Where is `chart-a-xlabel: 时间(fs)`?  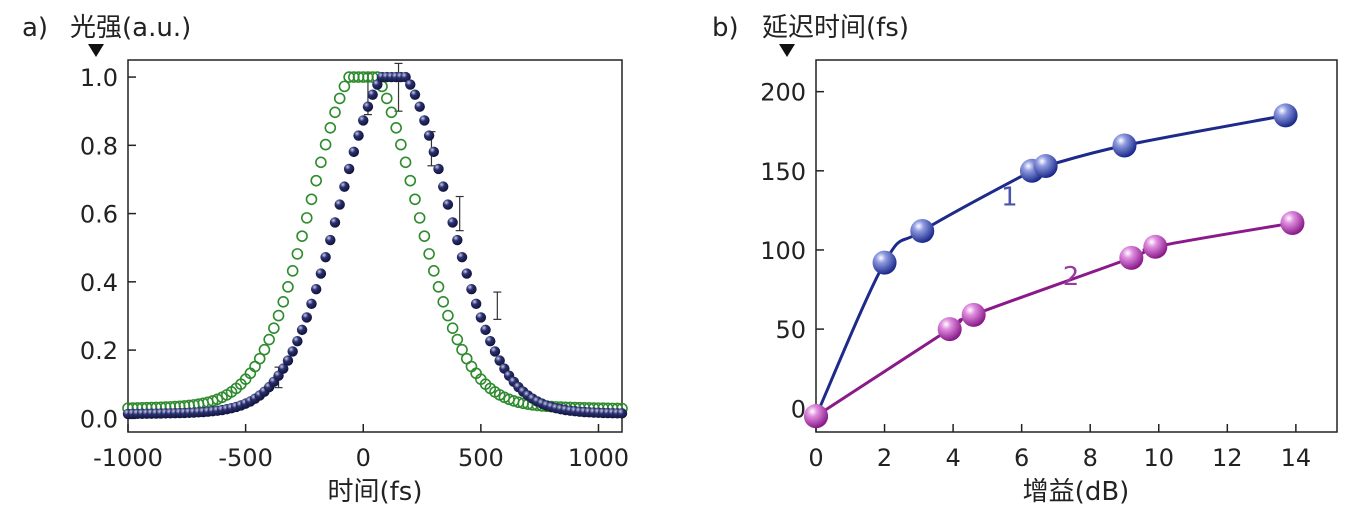
chart-a-xlabel: 时间(fs) is located at coordinates (375, 492).